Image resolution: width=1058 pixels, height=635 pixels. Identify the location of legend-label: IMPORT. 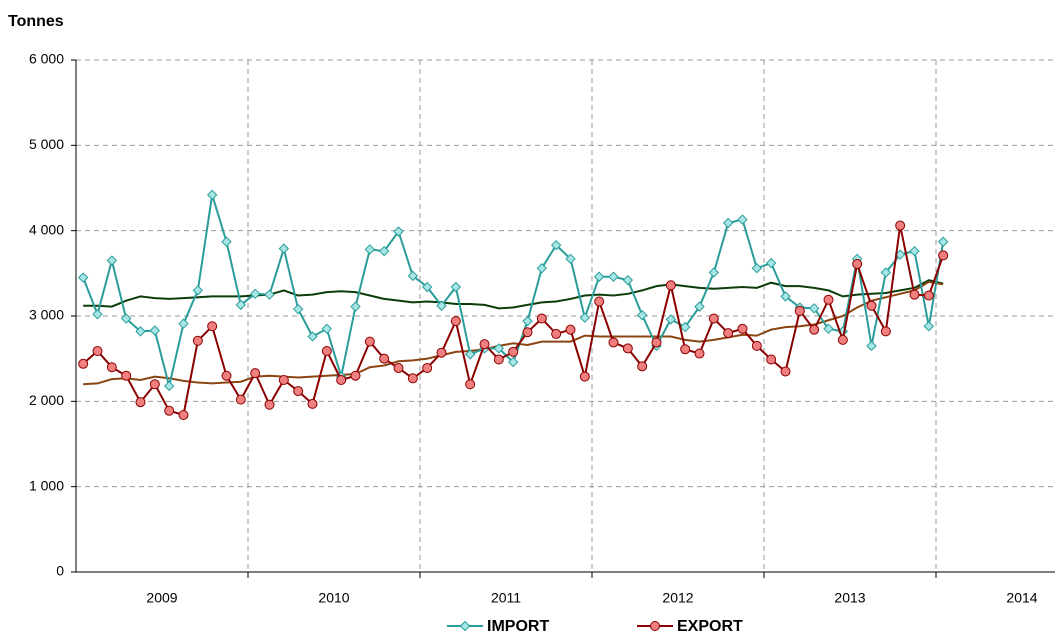
(518, 626).